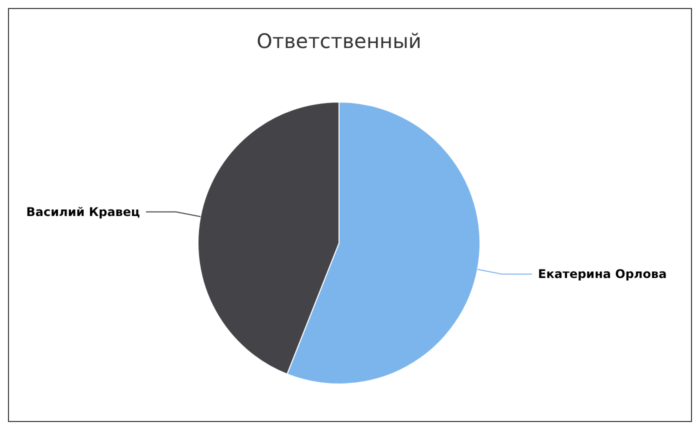  I want to click on slice-label: Василий Кравец, so click(83, 211).